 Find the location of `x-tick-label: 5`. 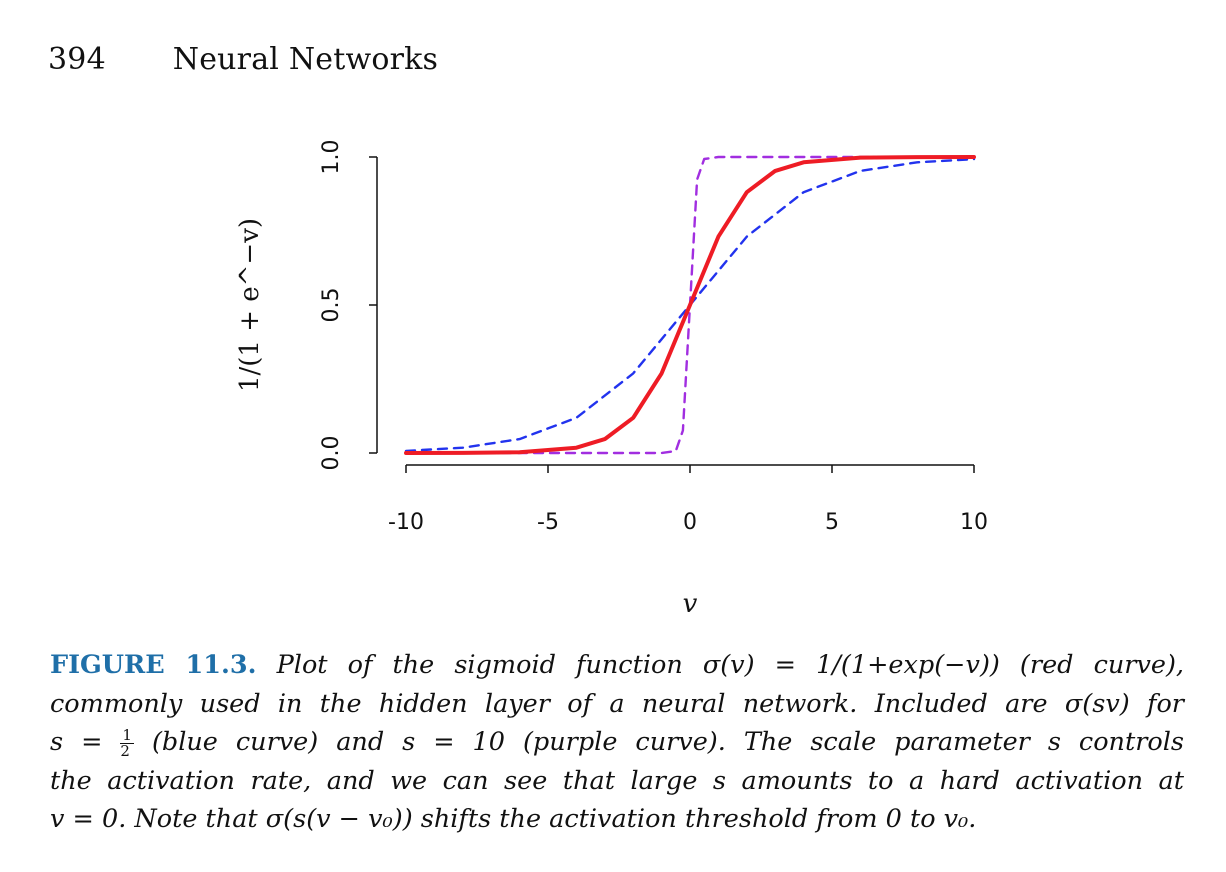

x-tick-label: 5 is located at coordinates (832, 522).